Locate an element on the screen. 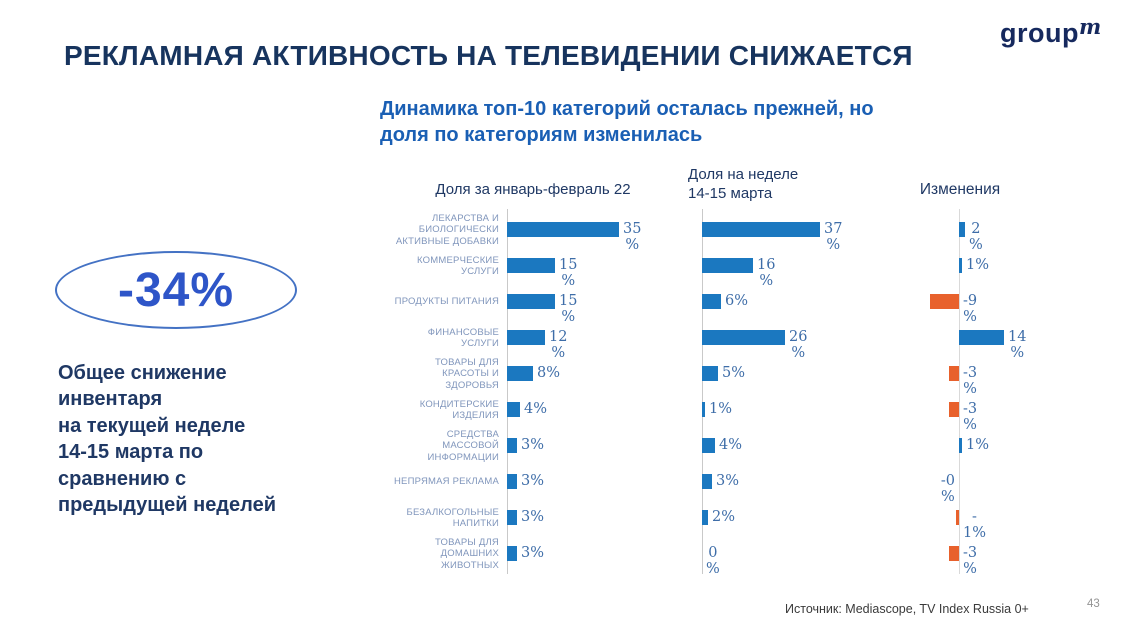 The image size is (1124, 630). source-note: Источник: Mediascope, TV Index Russia 0+ is located at coordinates (907, 609).